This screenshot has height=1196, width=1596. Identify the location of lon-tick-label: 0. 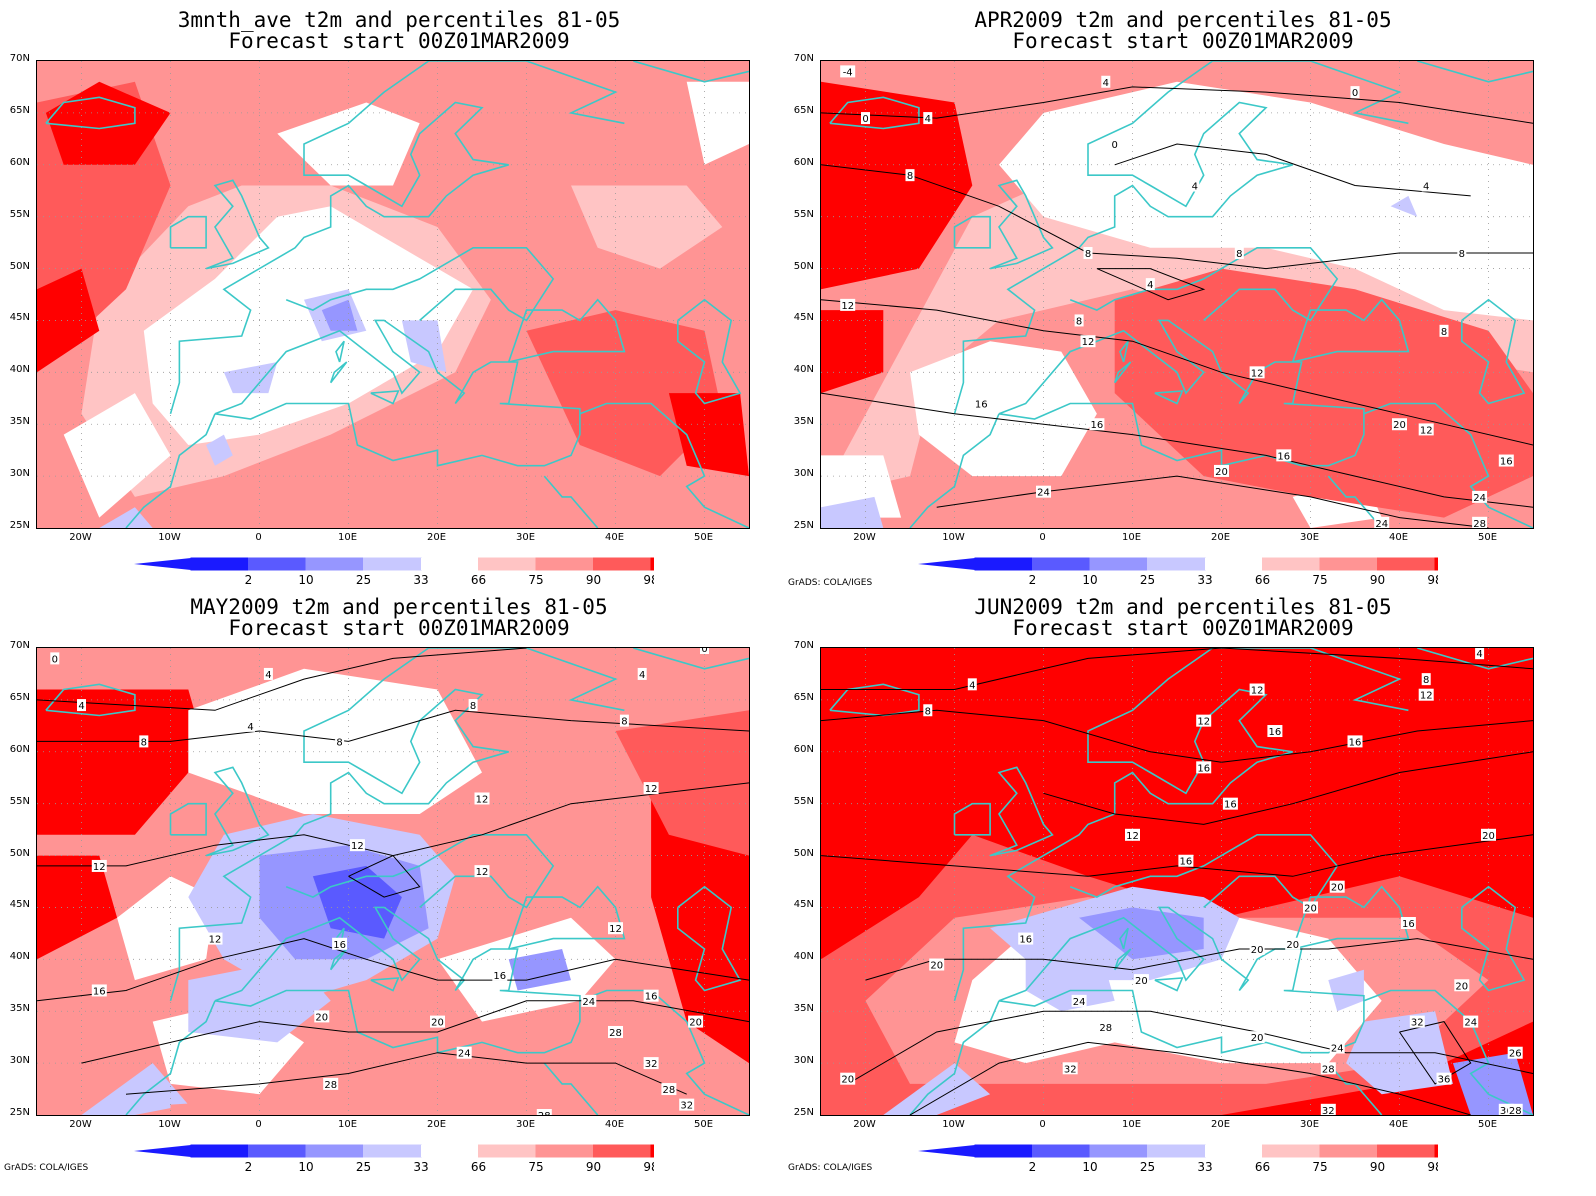
(258, 1124).